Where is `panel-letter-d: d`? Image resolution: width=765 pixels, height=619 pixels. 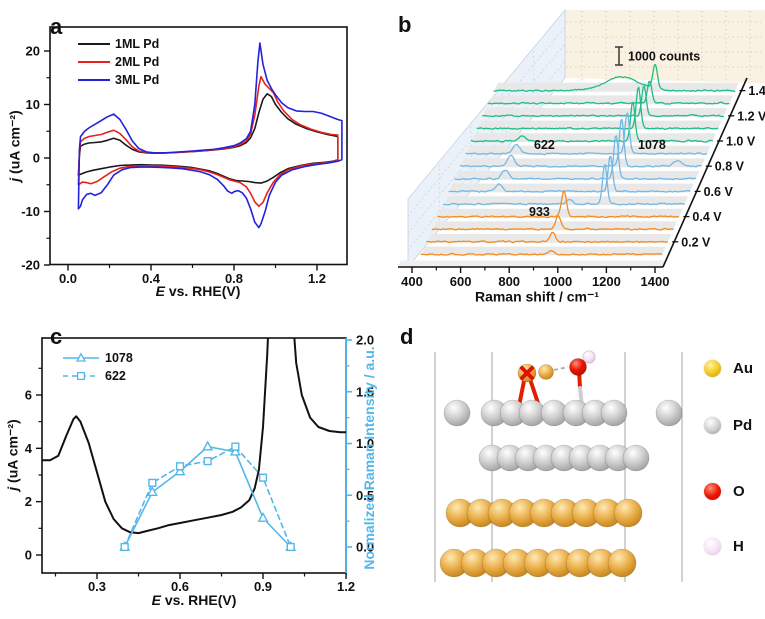 panel-letter-d: d is located at coordinates (407, 336).